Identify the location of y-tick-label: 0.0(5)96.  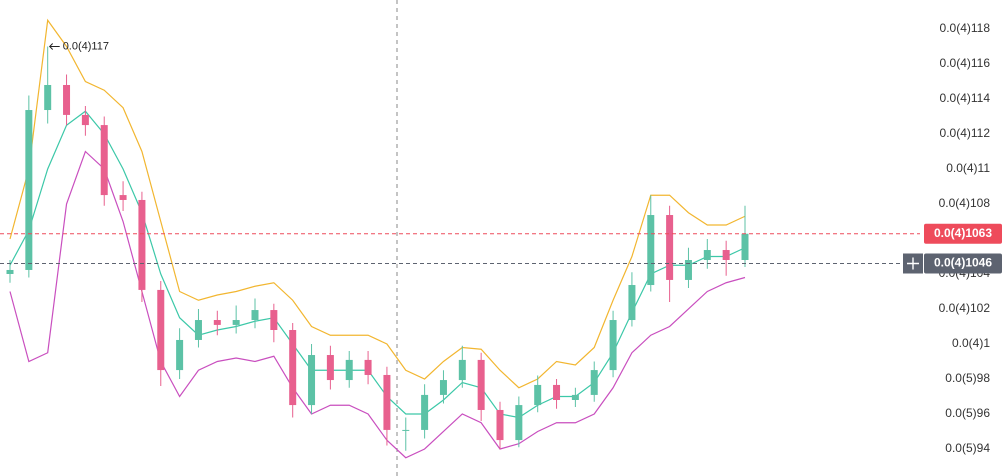
(967, 413).